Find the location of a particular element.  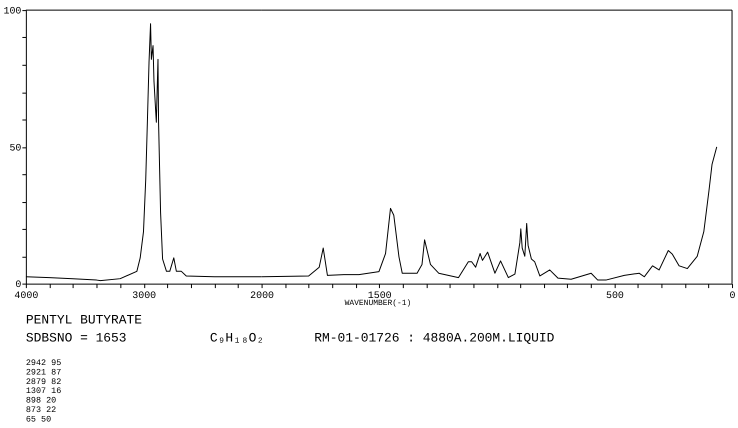

x-tick-label: 500 is located at coordinates (615, 296).